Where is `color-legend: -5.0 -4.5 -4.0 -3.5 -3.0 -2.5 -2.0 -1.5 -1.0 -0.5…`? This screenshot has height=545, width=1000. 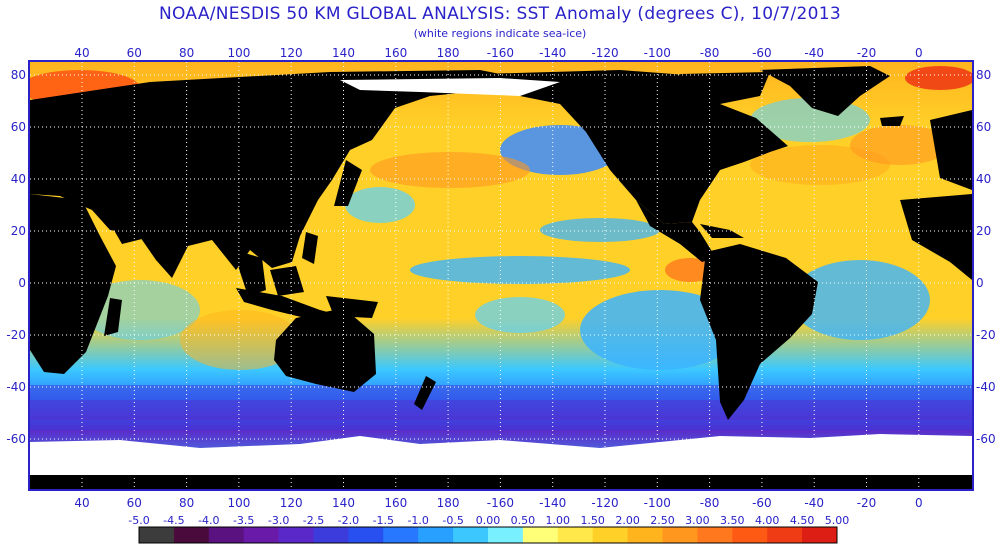 color-legend: -5.0 -4.5 -4.0 -3.5 -3.0 -2.5 -2.0 -1.5 -1.0 -0.5… is located at coordinates (489, 529).